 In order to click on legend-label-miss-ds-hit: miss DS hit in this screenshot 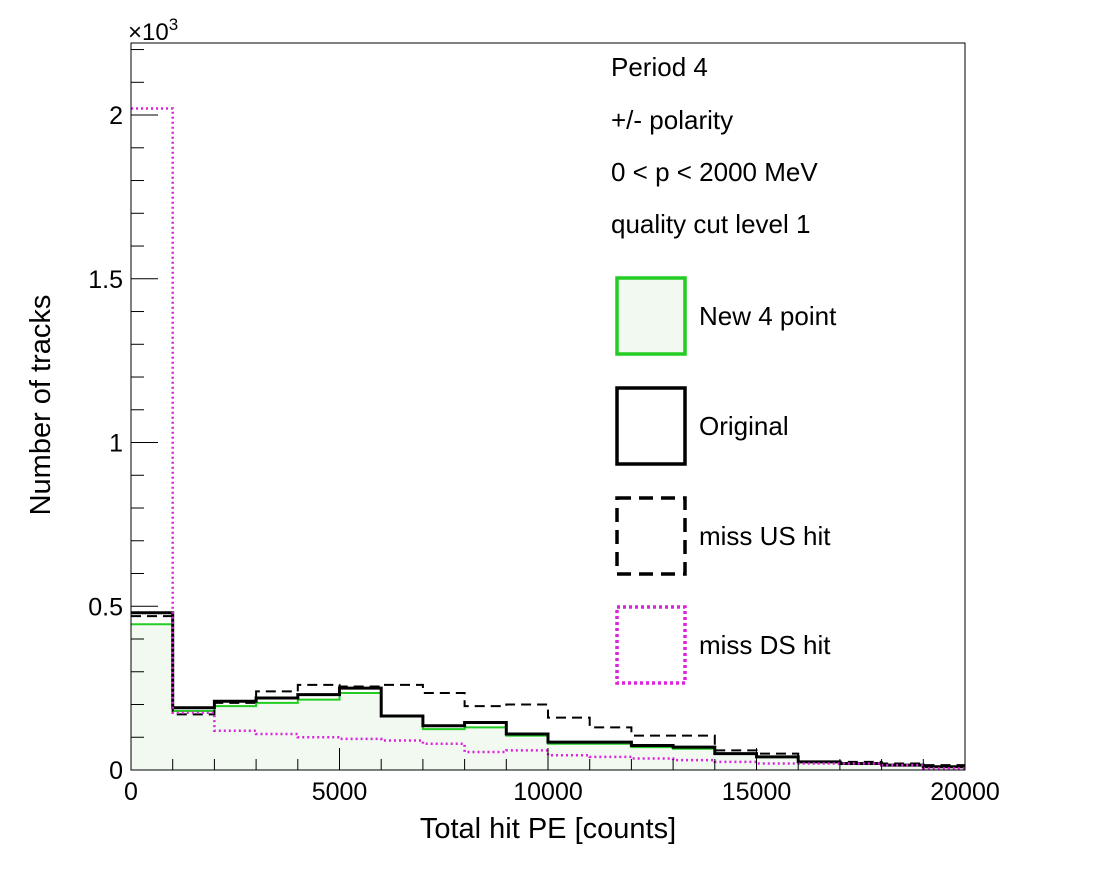, I will do `click(765, 645)`.